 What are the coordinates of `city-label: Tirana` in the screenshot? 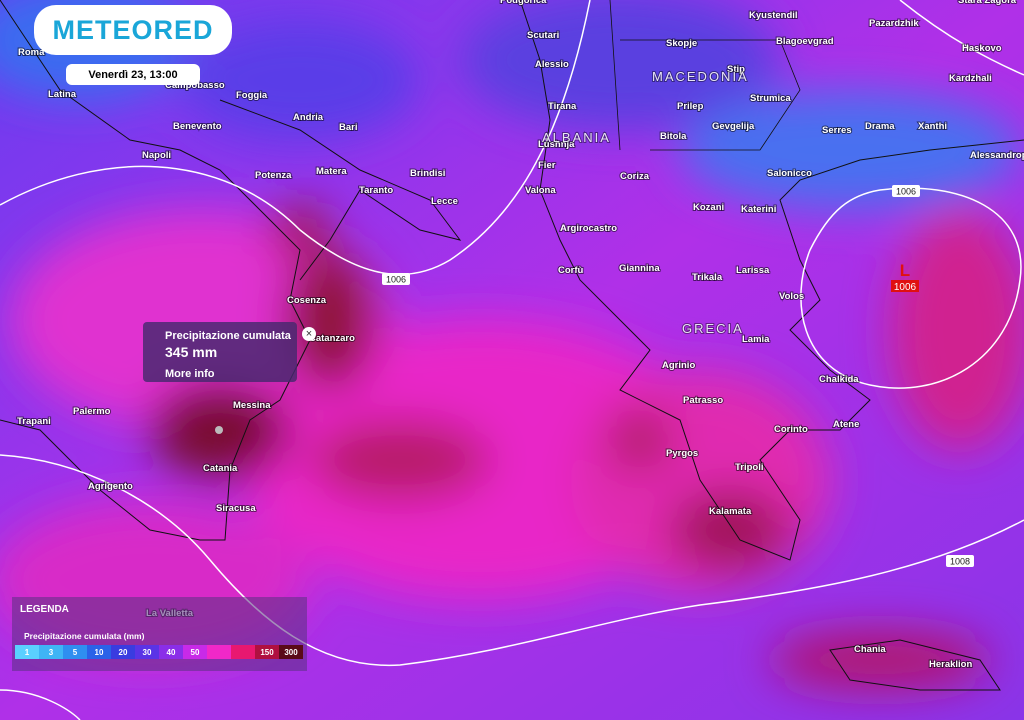 It's located at (562, 106).